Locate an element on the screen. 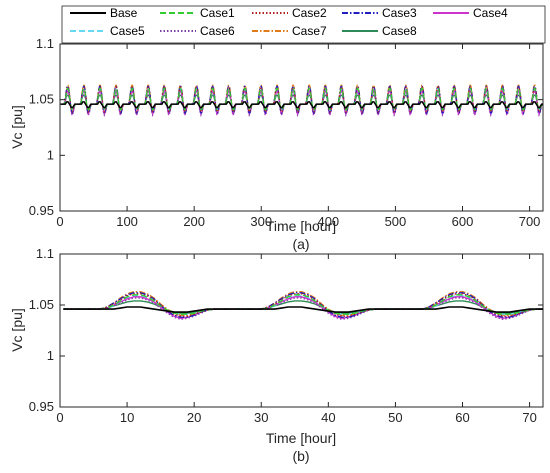 The height and width of the screenshot is (473, 550). series-line-case8 is located at coordinates (303, 307).